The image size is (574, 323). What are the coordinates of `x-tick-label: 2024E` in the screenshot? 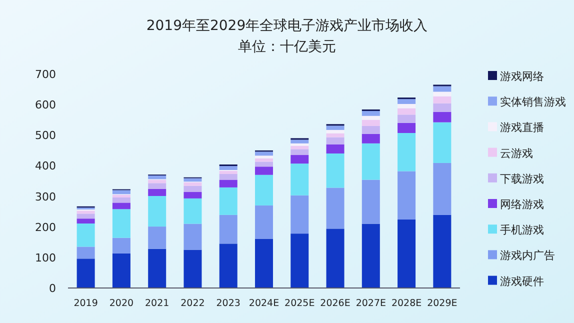 It's located at (264, 303).